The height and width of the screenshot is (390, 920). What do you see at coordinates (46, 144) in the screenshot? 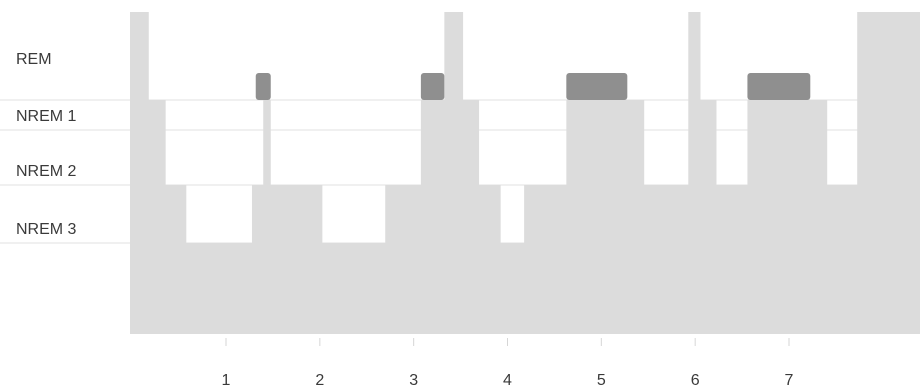
I see `stage-labels: REM NREM 1 NREM 2 NREM 3` at bounding box center [46, 144].